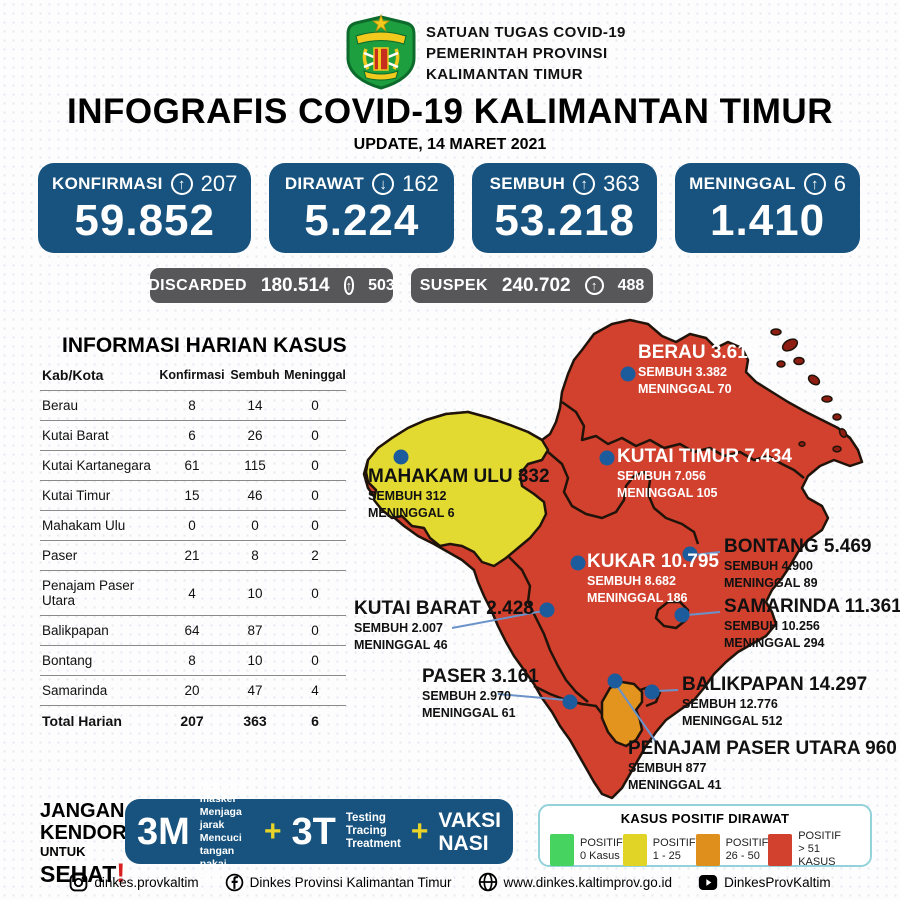 The height and width of the screenshot is (900, 900). Describe the element at coordinates (809, 390) in the screenshot. I see `islands` at that location.